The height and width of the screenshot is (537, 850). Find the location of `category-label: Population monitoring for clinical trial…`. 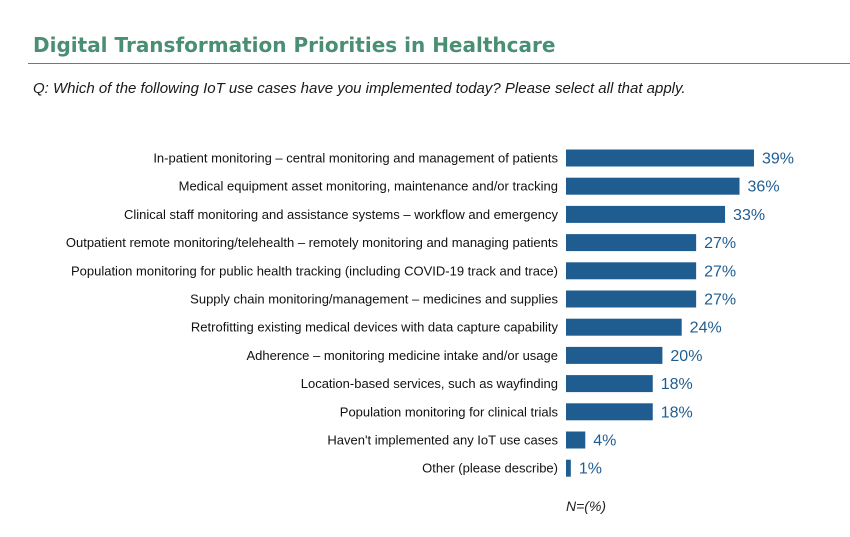

category-label: Population monitoring for clinical trial… is located at coordinates (449, 411).